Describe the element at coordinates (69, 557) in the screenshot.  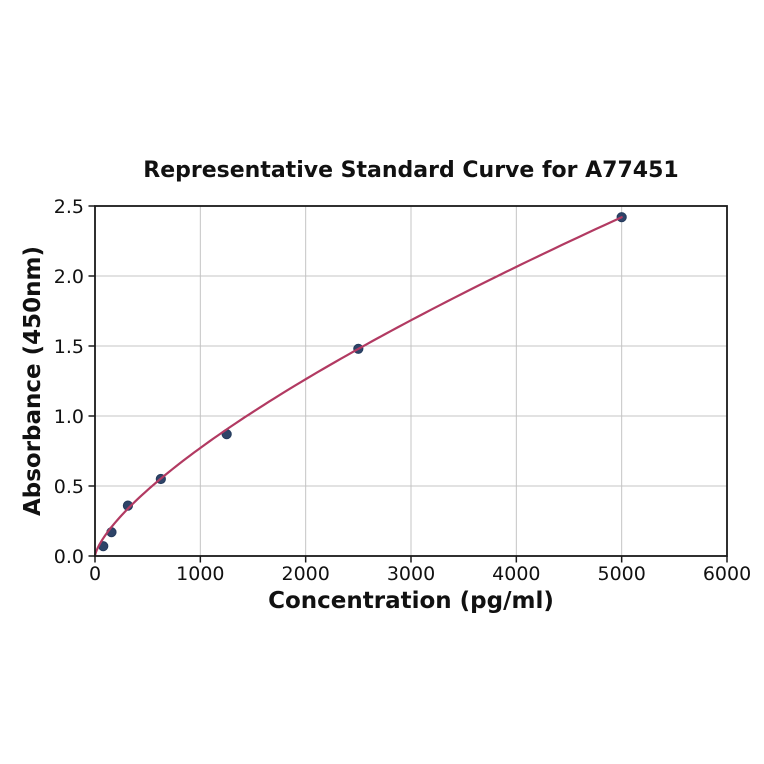
I see `y-tick-label: 0.0` at that location.